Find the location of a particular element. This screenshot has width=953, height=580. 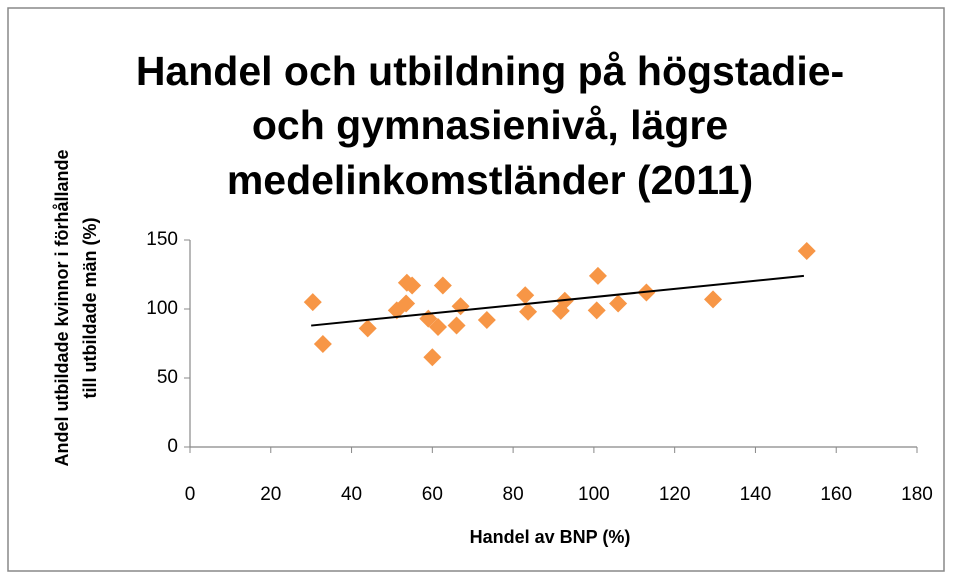

x-tick-label: 40 is located at coordinates (351, 494).